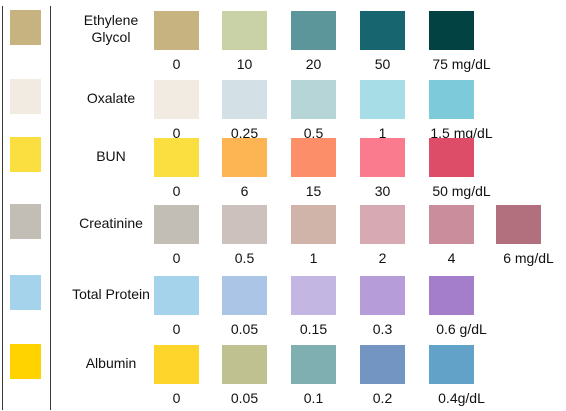 The width and height of the screenshot is (566, 411). I want to click on strip-pad-ethylene-glycol, so click(25, 27).